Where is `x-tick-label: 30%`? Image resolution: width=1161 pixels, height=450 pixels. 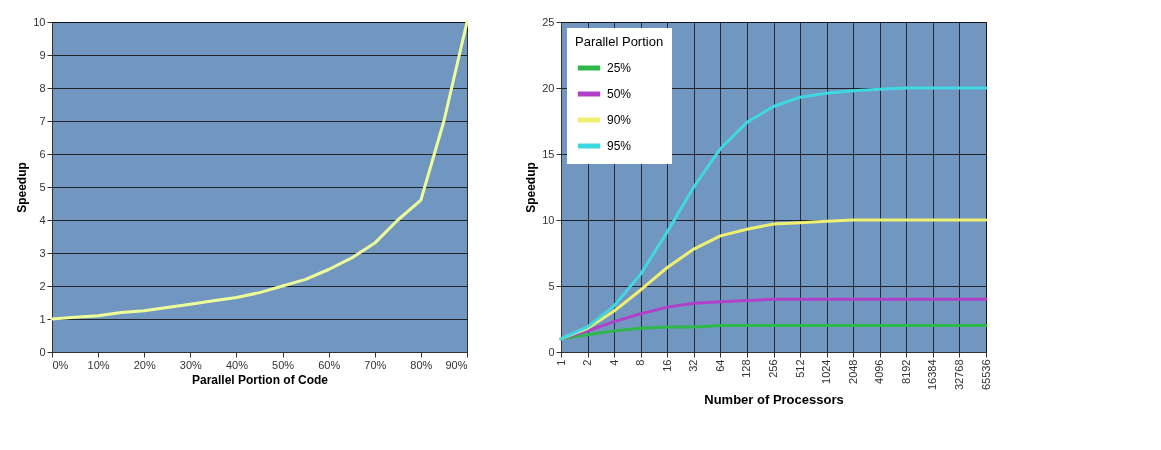
x-tick-label: 30% is located at coordinates (191, 364).